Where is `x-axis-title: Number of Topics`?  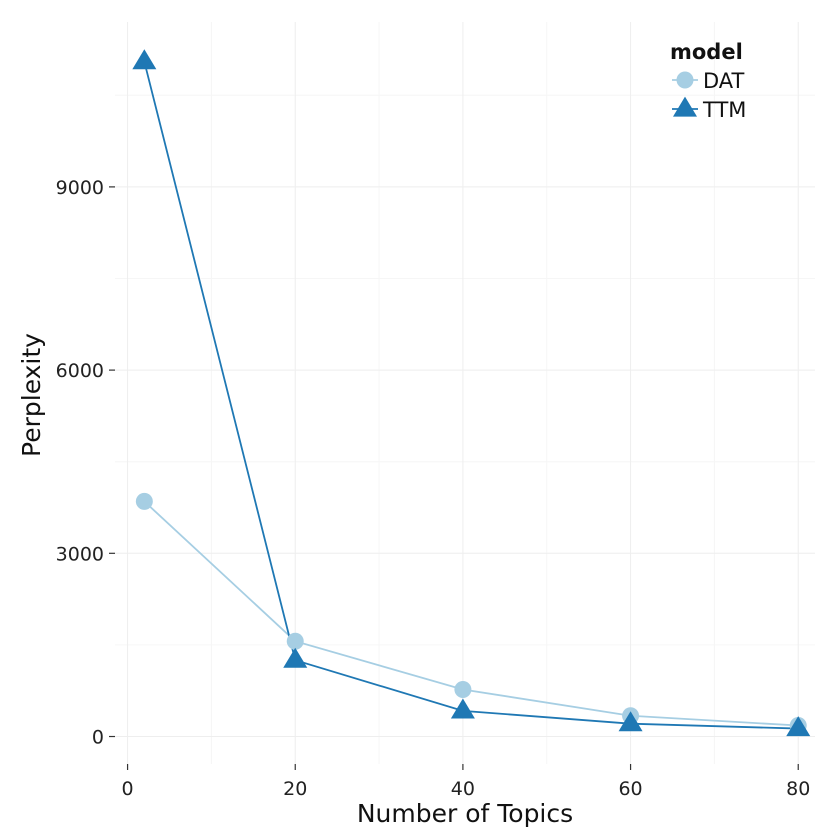
x-axis-title: Number of Topics is located at coordinates (465, 813).